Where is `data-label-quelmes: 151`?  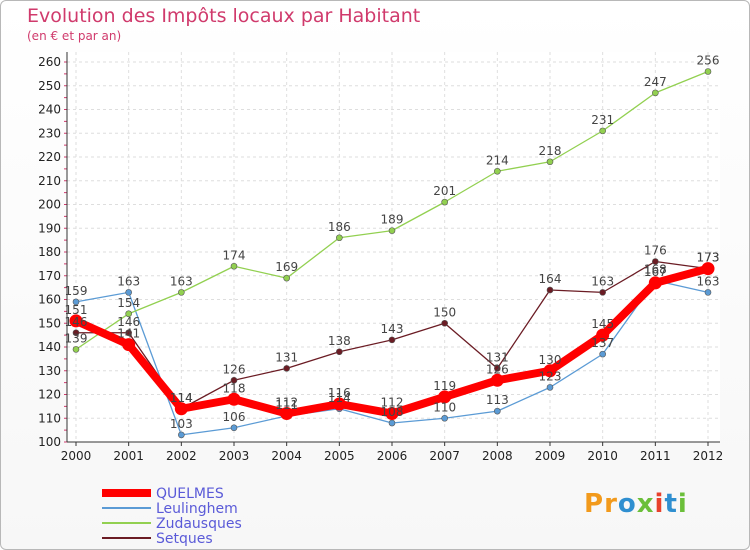 data-label-quelmes: 151 is located at coordinates (76, 310).